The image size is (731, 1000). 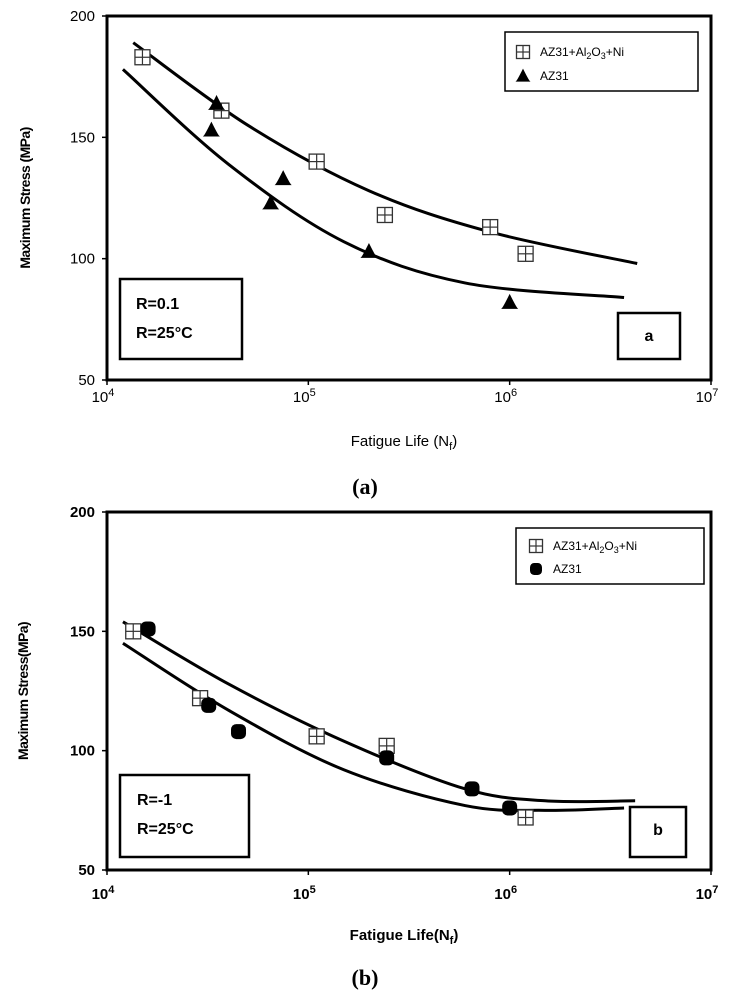 I want to click on y-axis-label: Maximum Stress(MPa), so click(x=23, y=691).